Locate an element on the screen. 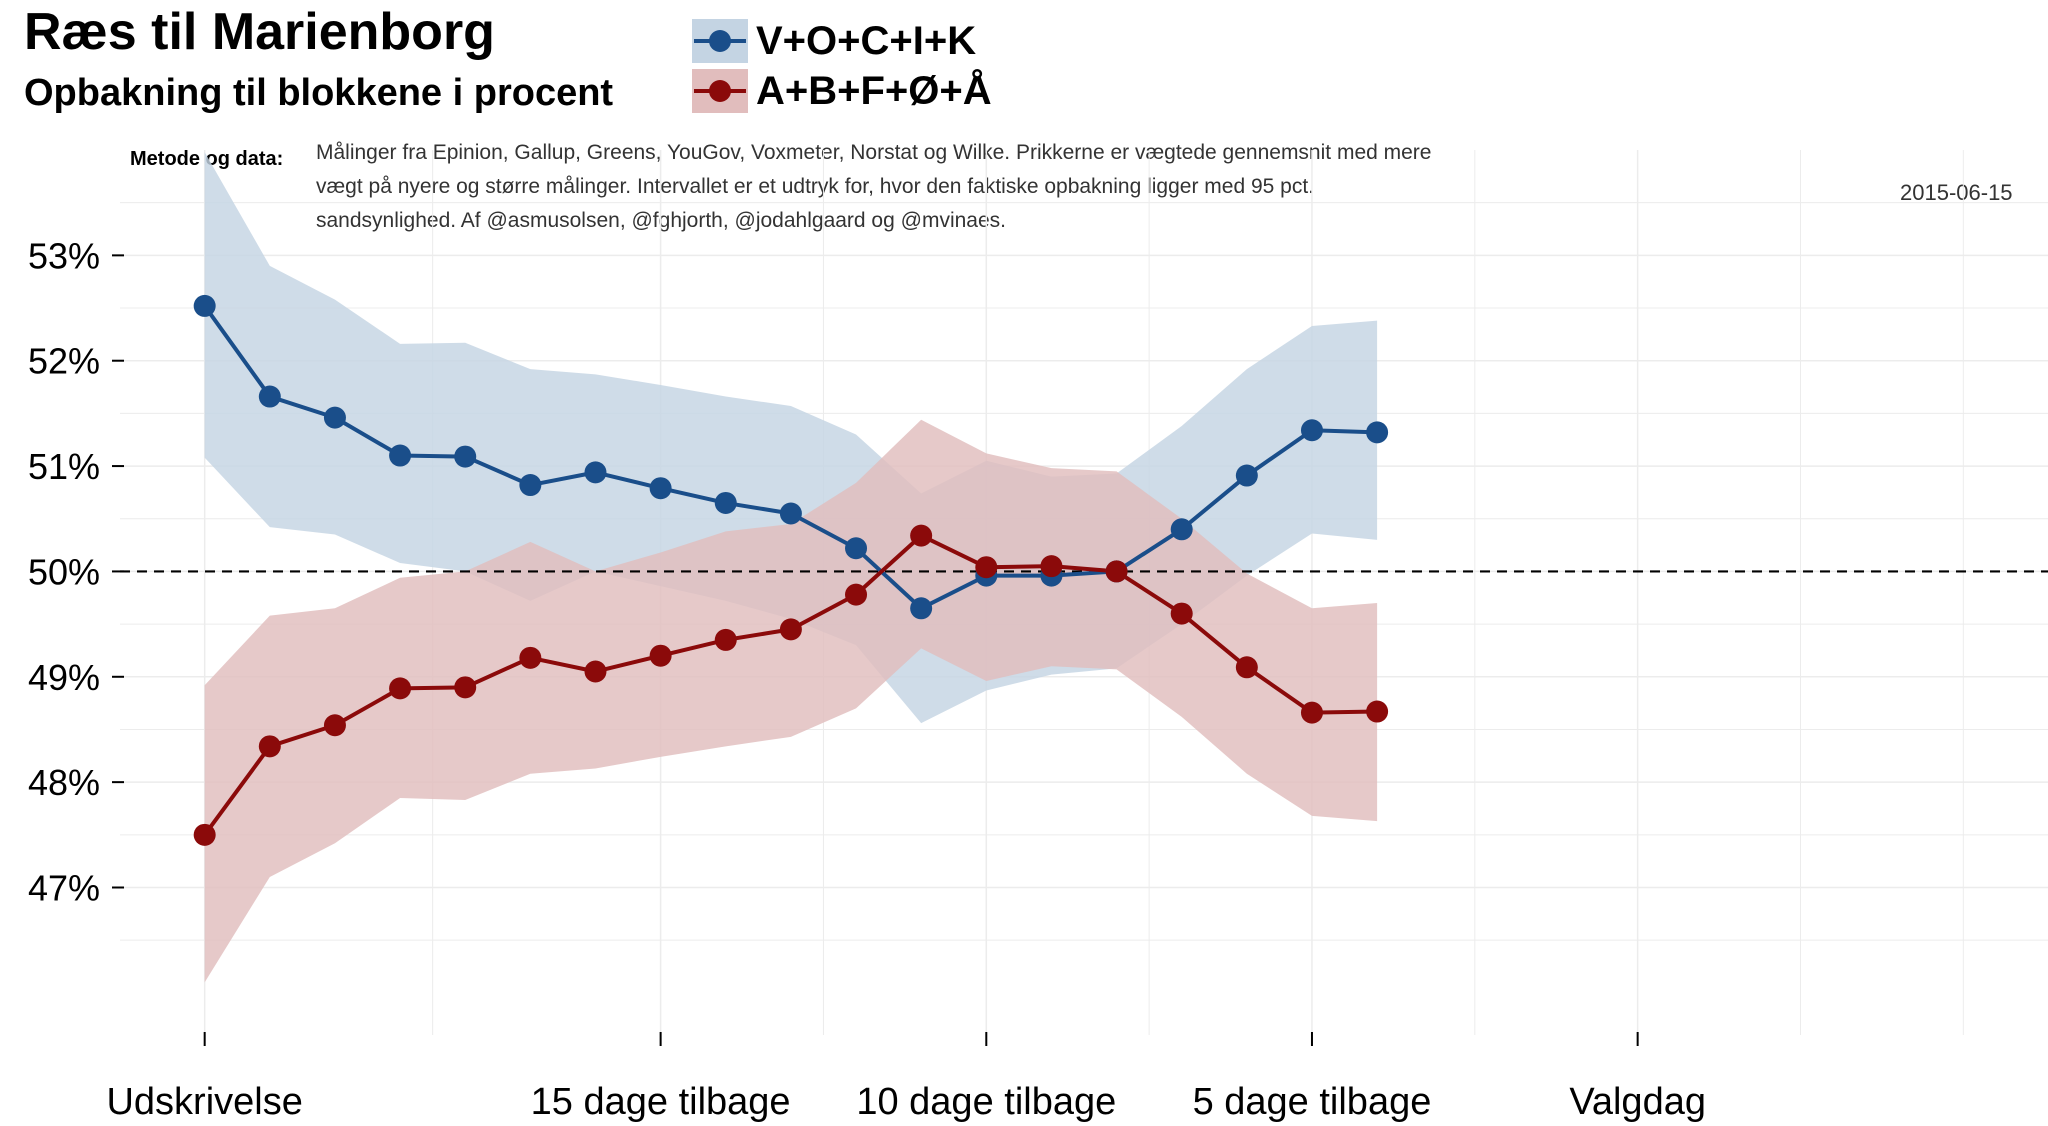 The image size is (2048, 1126). y-tick-label: 52% is located at coordinates (64, 361).